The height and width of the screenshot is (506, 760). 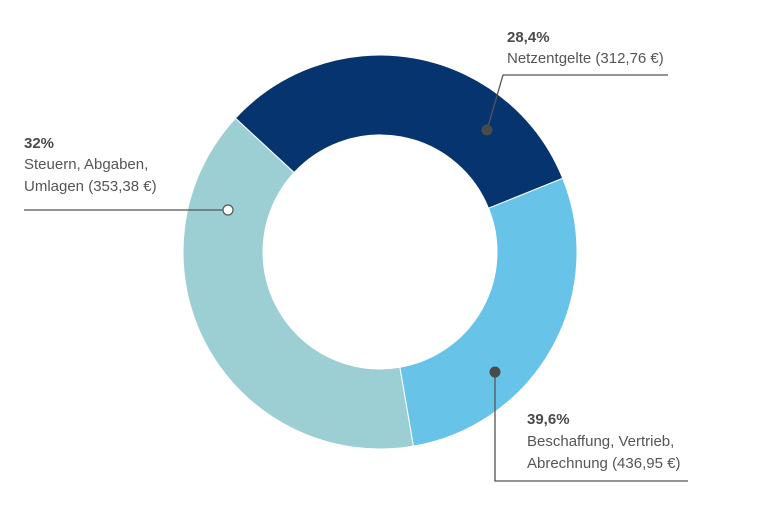 I want to click on label-netzentgelte-text: Netzentgelte (312,76 €), so click(x=585, y=58).